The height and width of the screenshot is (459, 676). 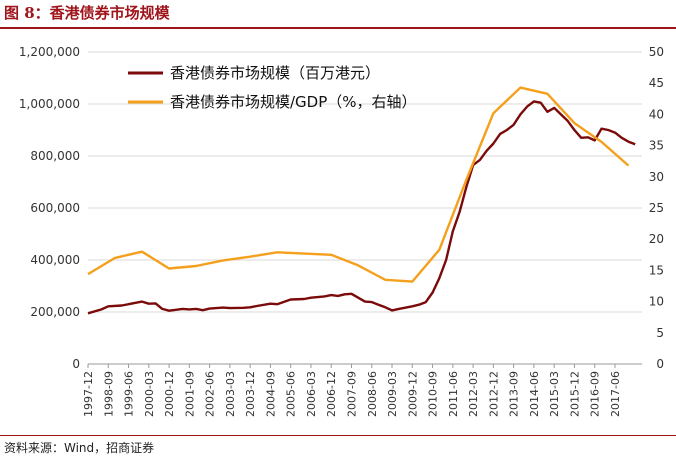 I want to click on right-tick-label: 20, so click(x=656, y=239).